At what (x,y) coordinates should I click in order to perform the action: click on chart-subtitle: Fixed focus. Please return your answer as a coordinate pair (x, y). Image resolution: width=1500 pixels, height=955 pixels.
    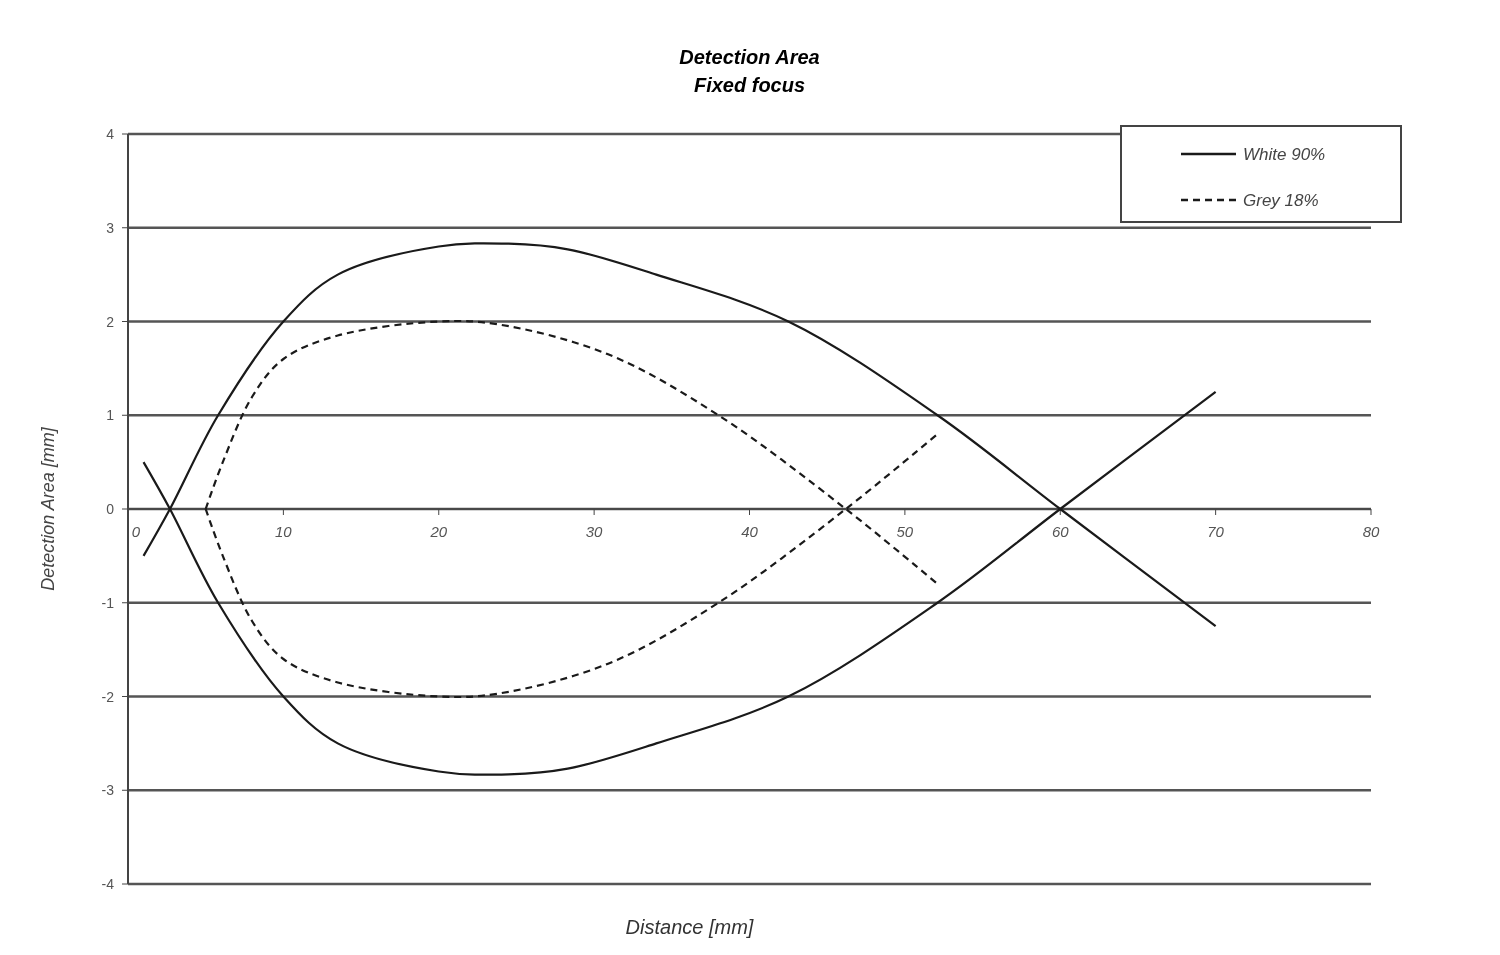
    Looking at the image, I should click on (749, 85).